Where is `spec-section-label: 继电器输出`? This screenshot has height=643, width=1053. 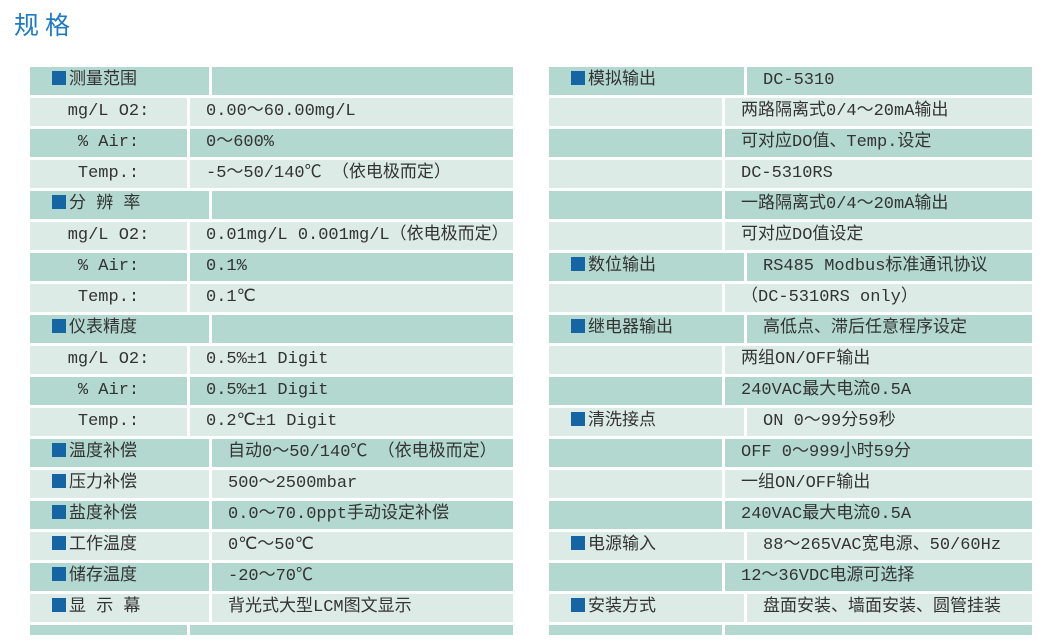
spec-section-label: 继电器输出 is located at coordinates (646, 329).